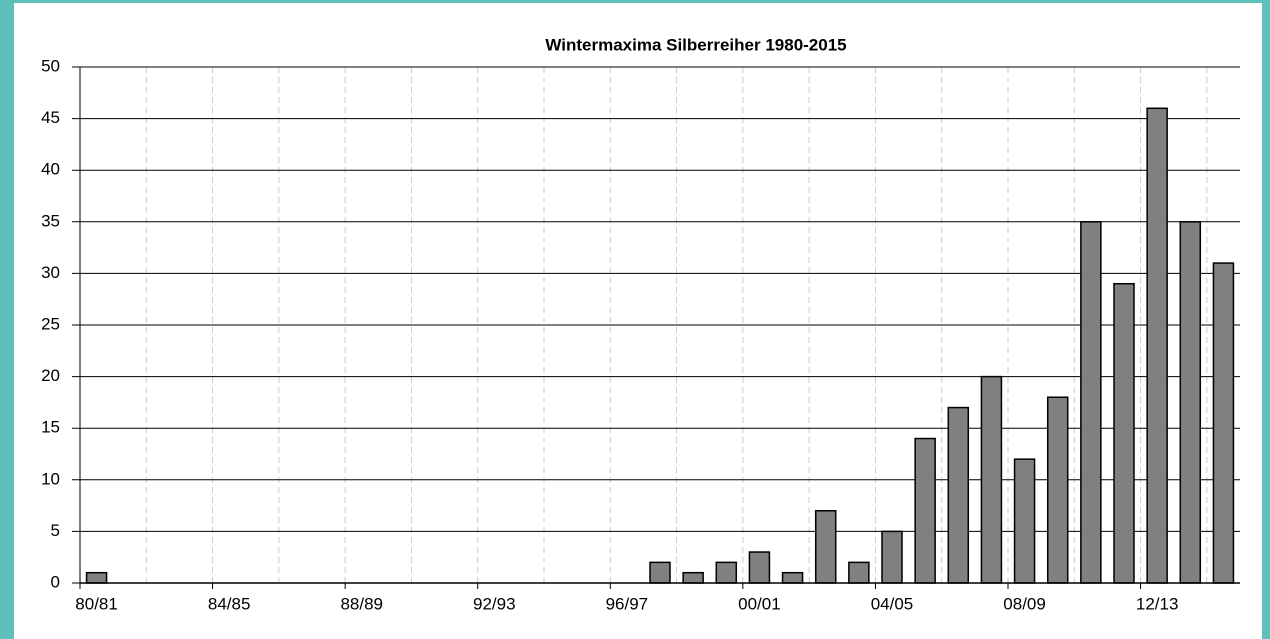 The width and height of the screenshot is (1270, 639). What do you see at coordinates (1024, 603) in the screenshot?
I see `x-tick-label: 08/09` at bounding box center [1024, 603].